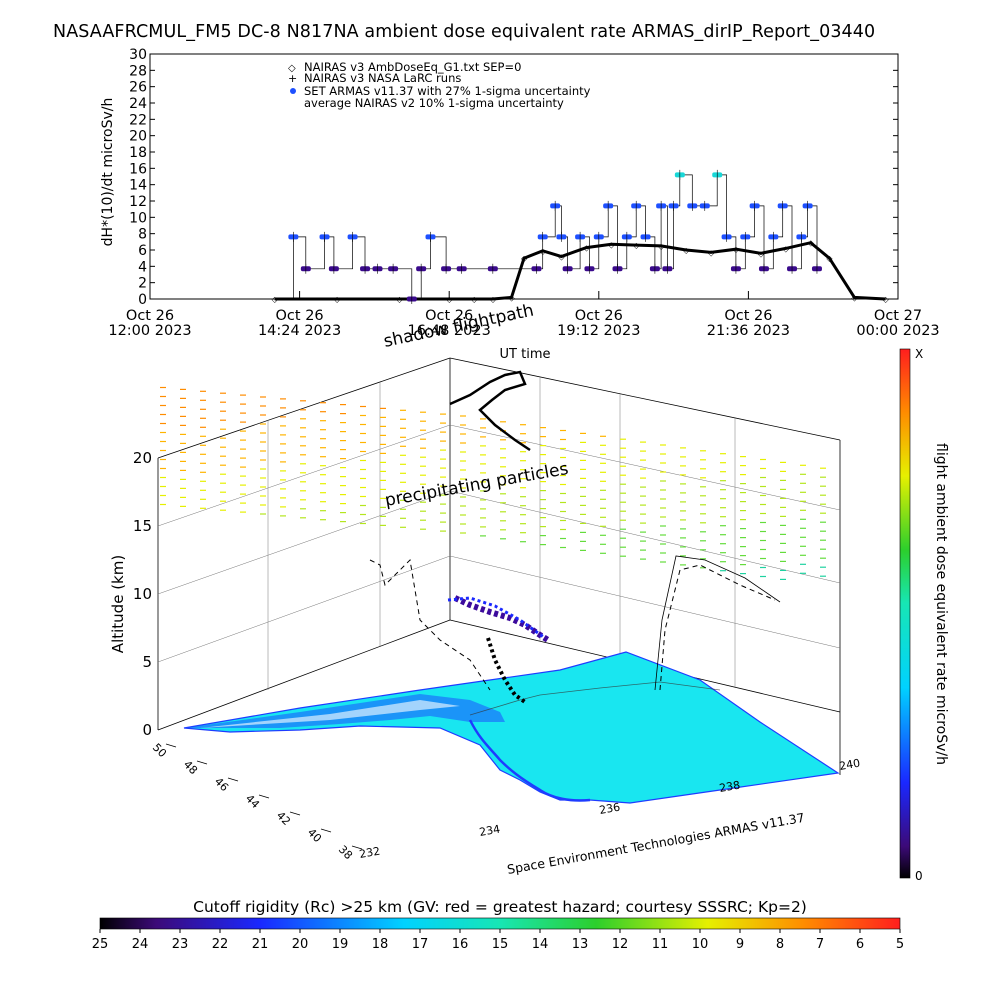 The image size is (1000, 1000). What do you see at coordinates (108, 172) in the screenshot?
I see `y-axis-label: dH*(10)/dt microSv/h` at bounding box center [108, 172].